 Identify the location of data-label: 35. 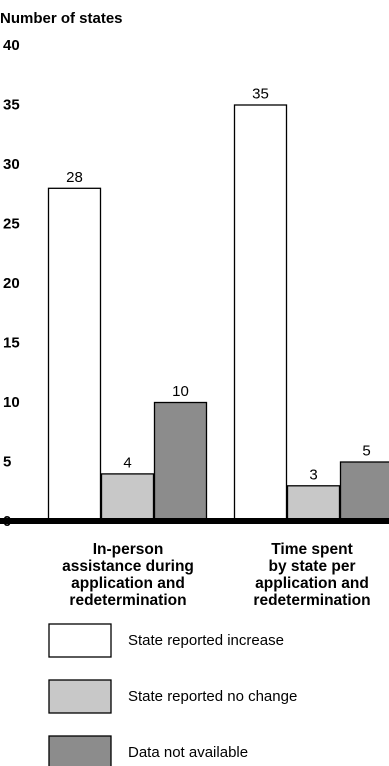
(260, 94).